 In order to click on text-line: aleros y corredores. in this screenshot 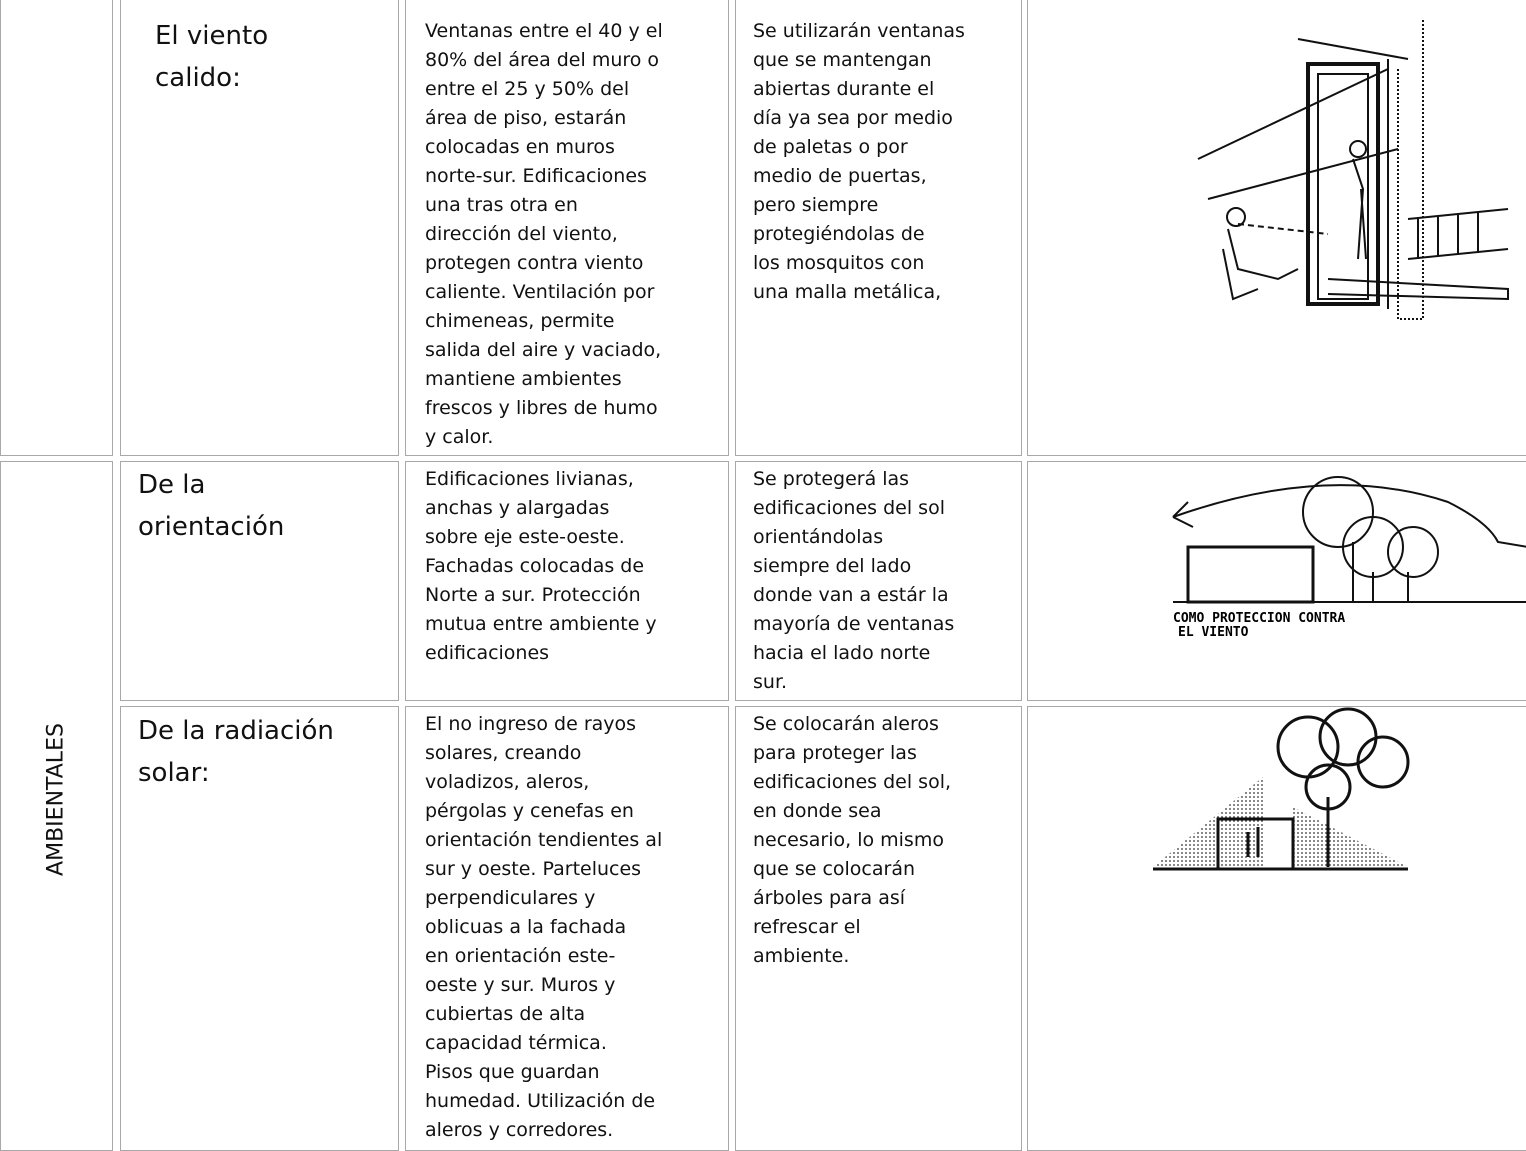, I will do `click(519, 1130)`.